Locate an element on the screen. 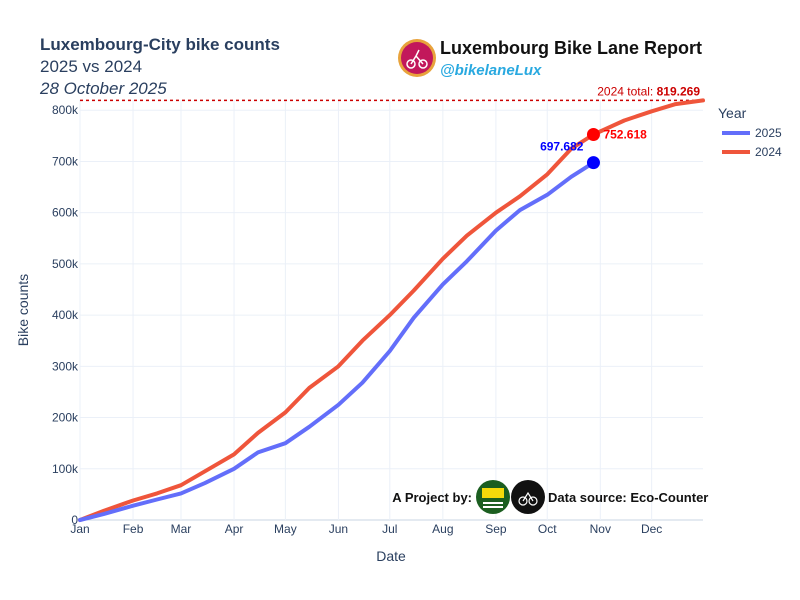  x-tick-label: Jun is located at coordinates (338, 529).